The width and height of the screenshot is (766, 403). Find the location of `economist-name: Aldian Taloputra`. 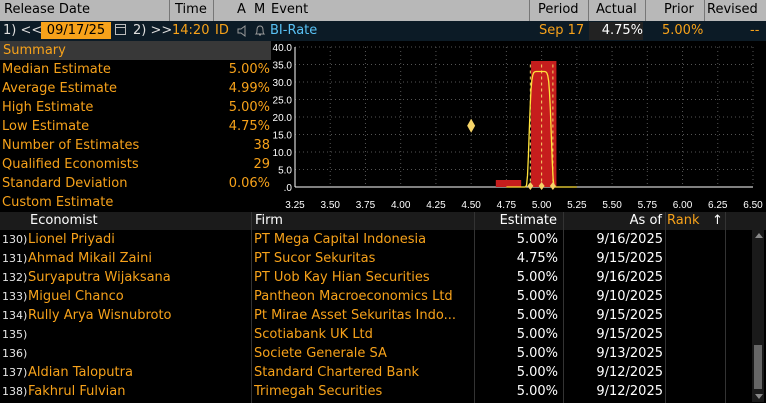

economist-name: Aldian Taloputra is located at coordinates (80, 372).